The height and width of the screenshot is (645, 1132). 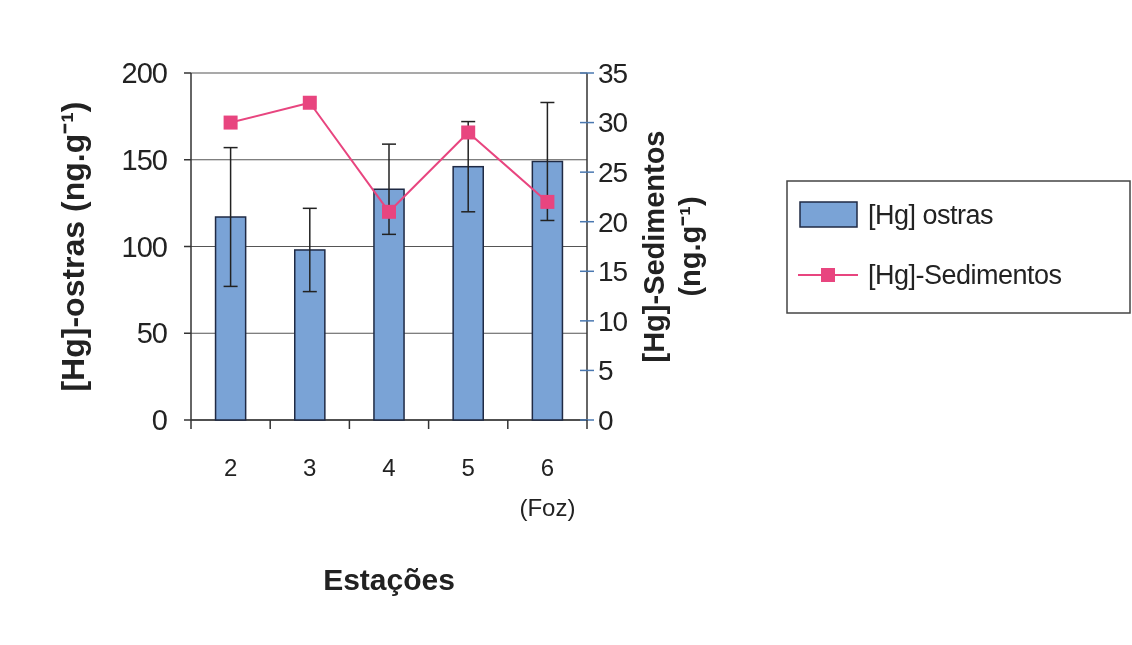 I want to click on legend-label: [Hg]-Sedimentos, so click(x=965, y=275).